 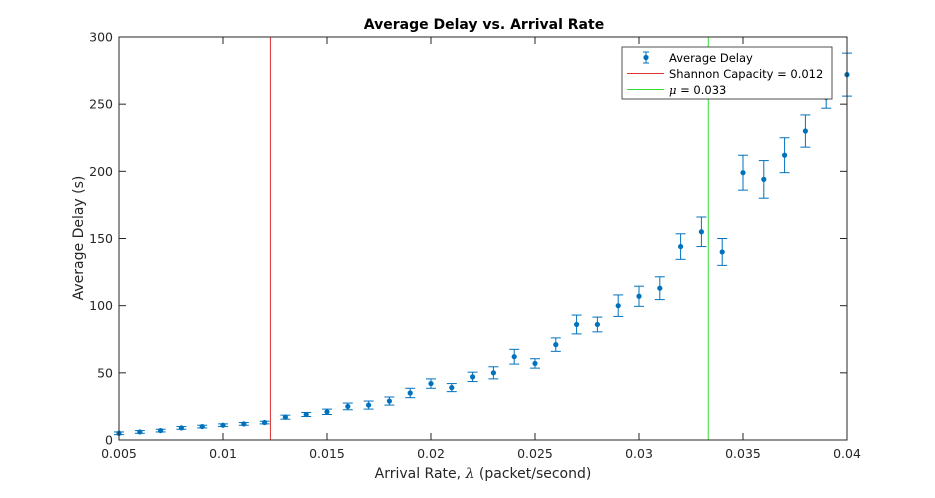 I want to click on y-tick-label: 250, so click(x=101, y=104).